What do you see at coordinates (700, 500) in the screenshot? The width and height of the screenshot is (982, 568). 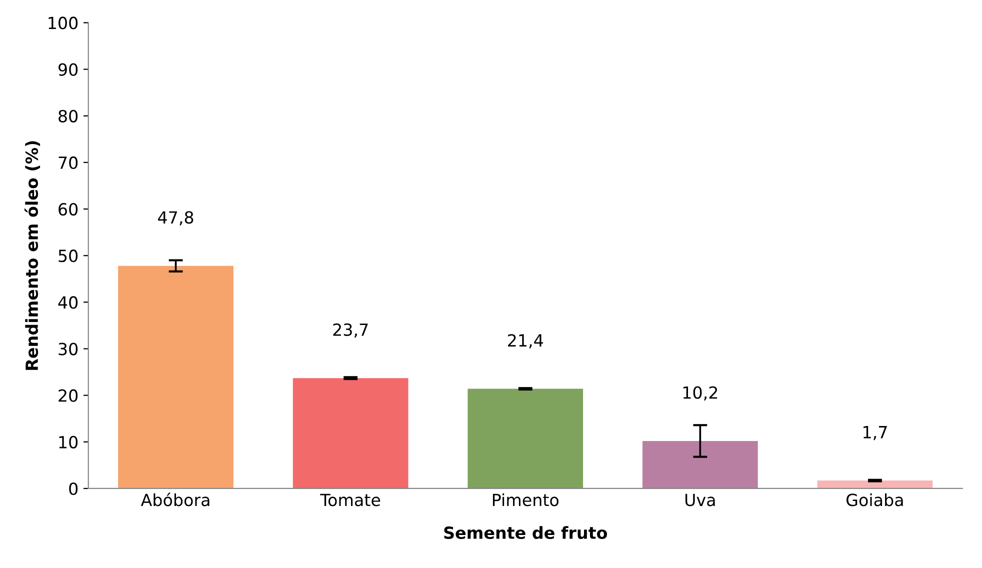 I see `x-tick-label: Uva` at bounding box center [700, 500].